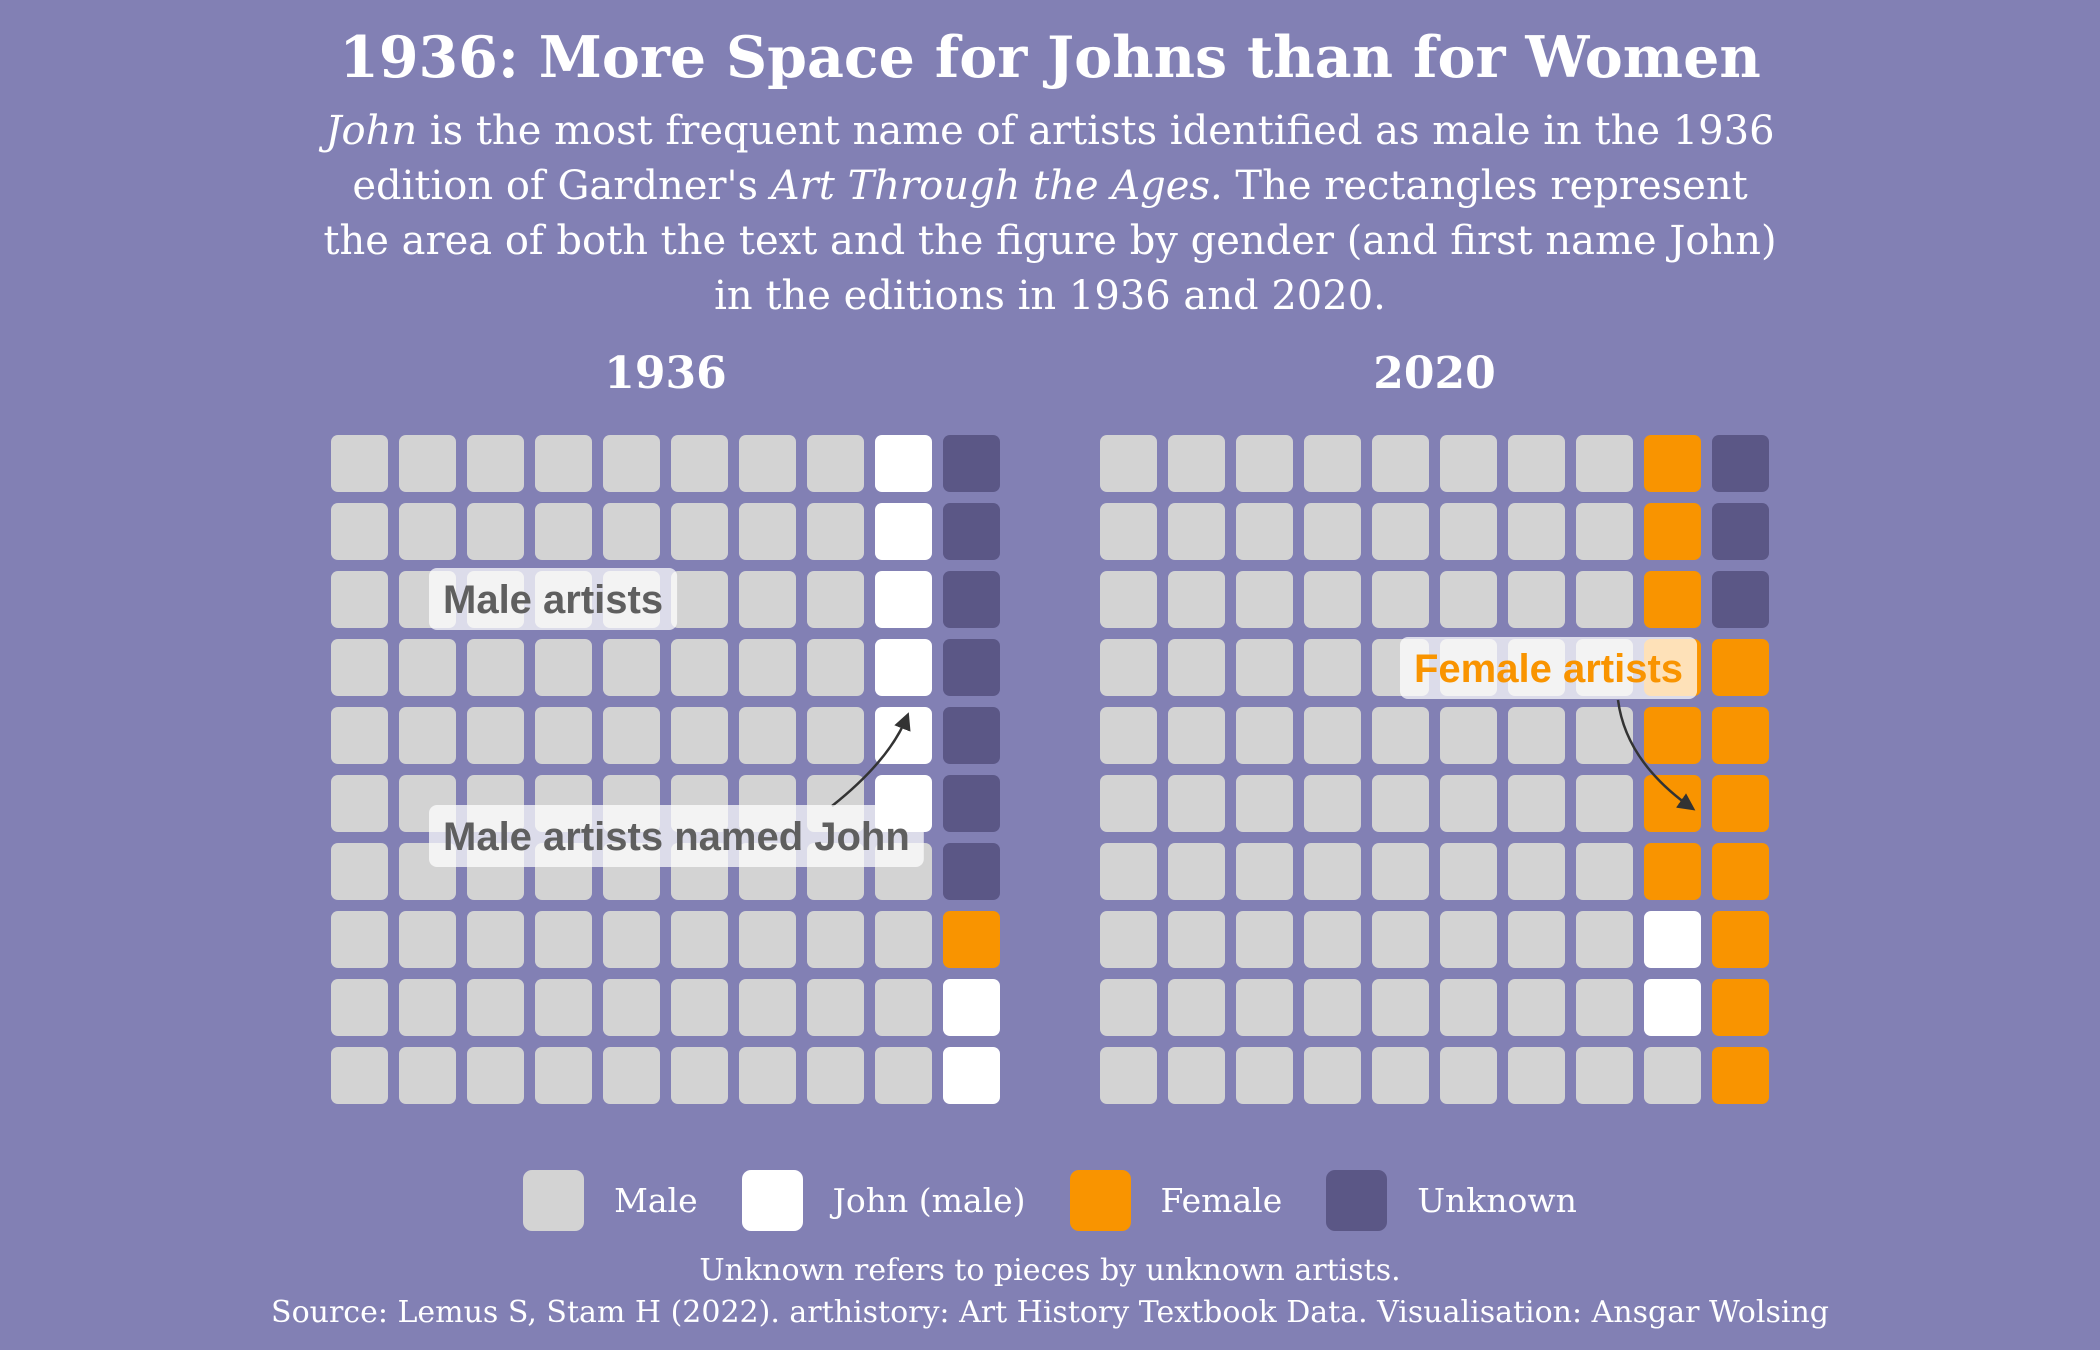  What do you see at coordinates (553, 599) in the screenshot?
I see `annotation-male-artists-box` at bounding box center [553, 599].